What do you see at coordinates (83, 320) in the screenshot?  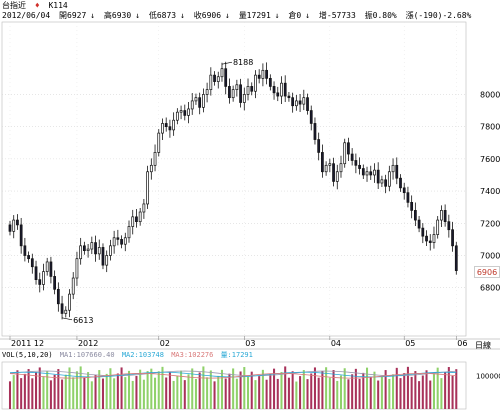 I see `annotation-label: 6613` at bounding box center [83, 320].